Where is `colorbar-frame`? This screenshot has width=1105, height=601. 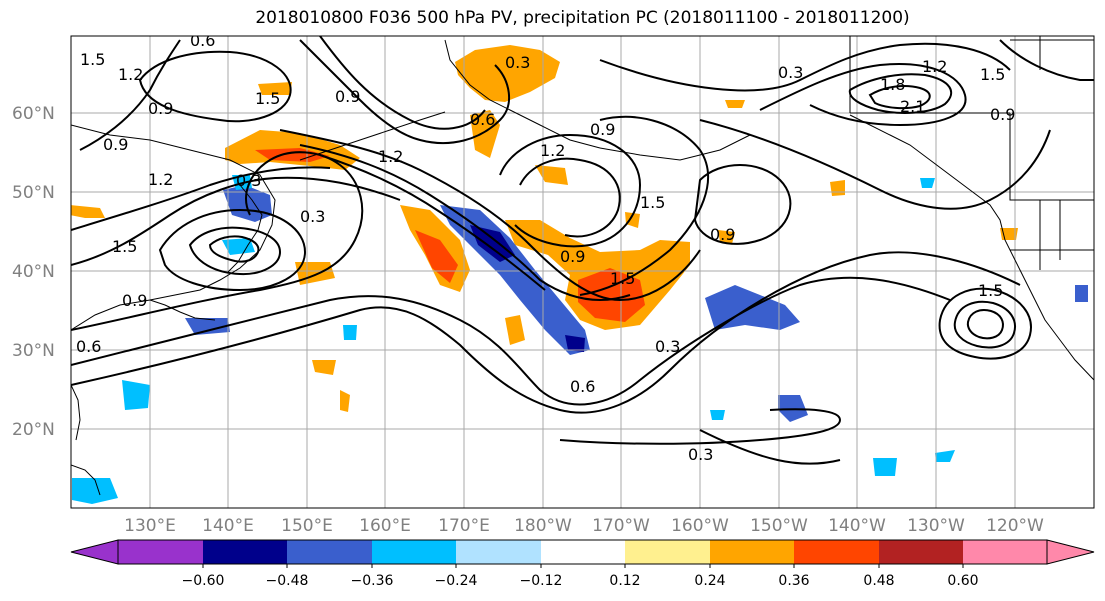
colorbar-frame is located at coordinates (582, 552).